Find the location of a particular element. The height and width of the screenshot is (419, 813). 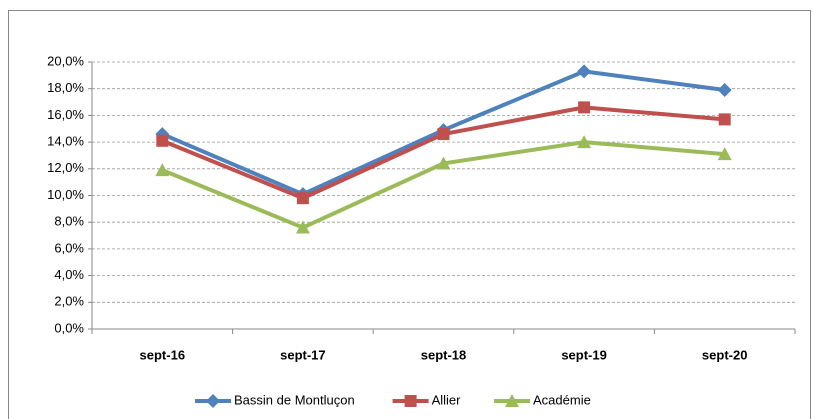

y-tick-label: 4,0% is located at coordinates (69, 274).